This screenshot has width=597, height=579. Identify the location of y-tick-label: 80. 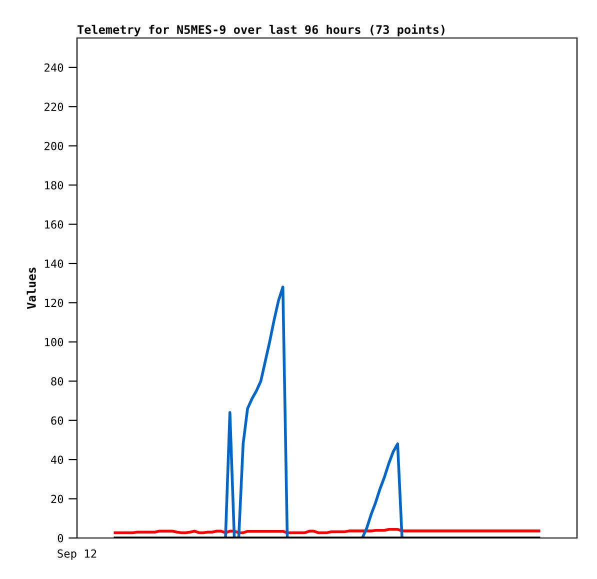
(57, 381).